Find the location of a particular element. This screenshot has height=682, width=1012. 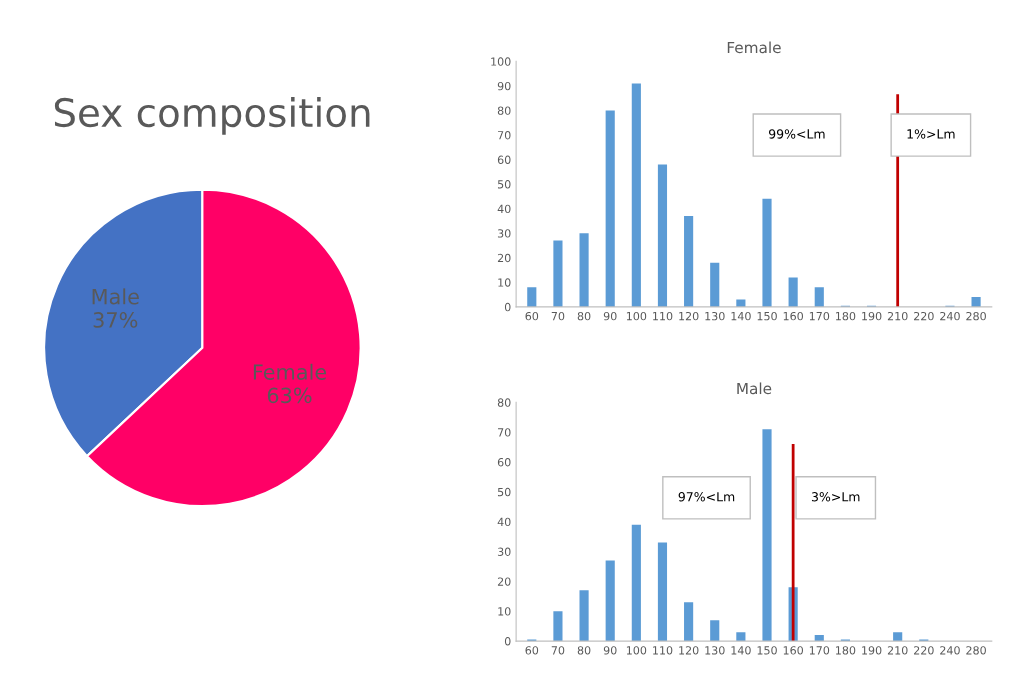

chart-title: Female is located at coordinates (754, 47).